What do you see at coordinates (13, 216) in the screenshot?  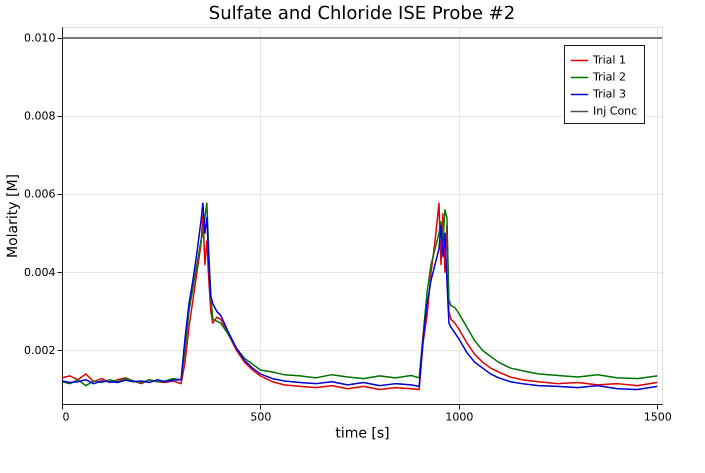 I see `y-axis-title: Molarity [M]` at bounding box center [13, 216].